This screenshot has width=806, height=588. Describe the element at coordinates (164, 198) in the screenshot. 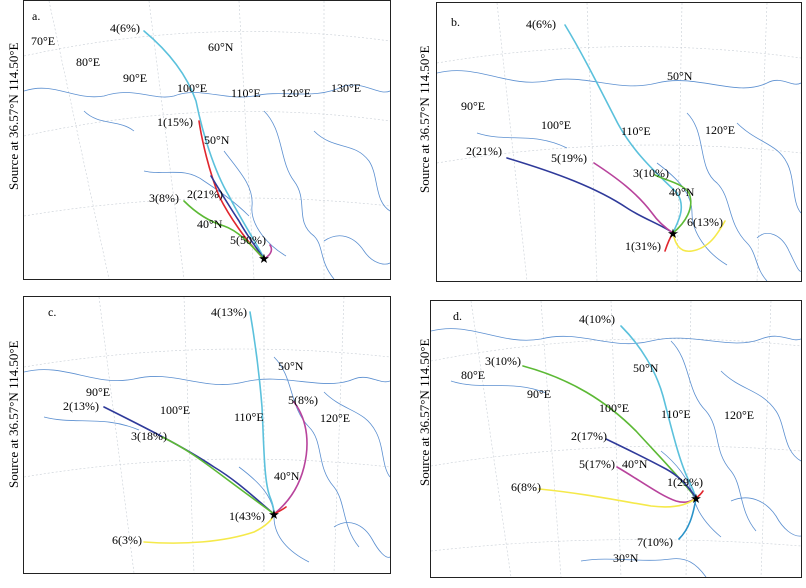

I see `cluster-label: 3(8%)` at that location.